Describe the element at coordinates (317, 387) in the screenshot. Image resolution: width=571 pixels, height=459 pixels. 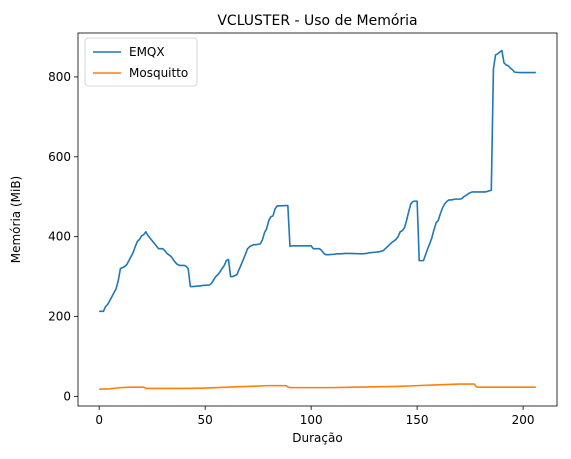
I see `series-line-mosquitto` at that location.